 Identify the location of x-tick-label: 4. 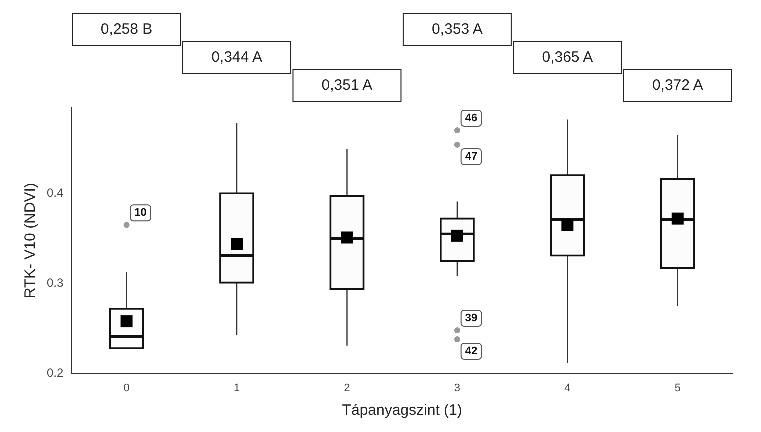
(567, 388).